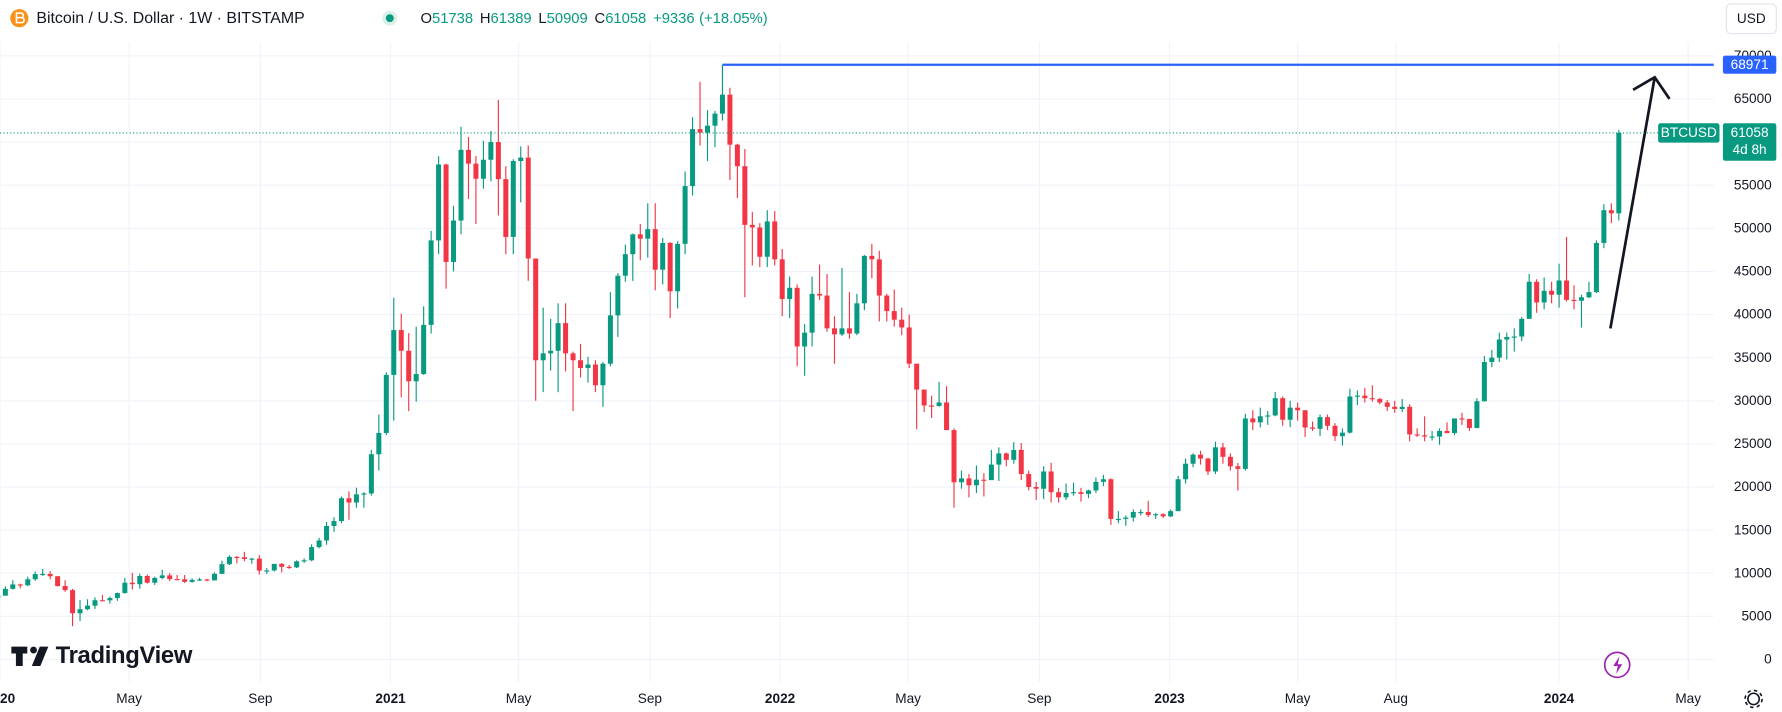  Describe the element at coordinates (594, 19) in the screenshot. I see `ohlc-legend: O51738 H61389 L50909 C61058 +9336 (+18.05%)` at that location.